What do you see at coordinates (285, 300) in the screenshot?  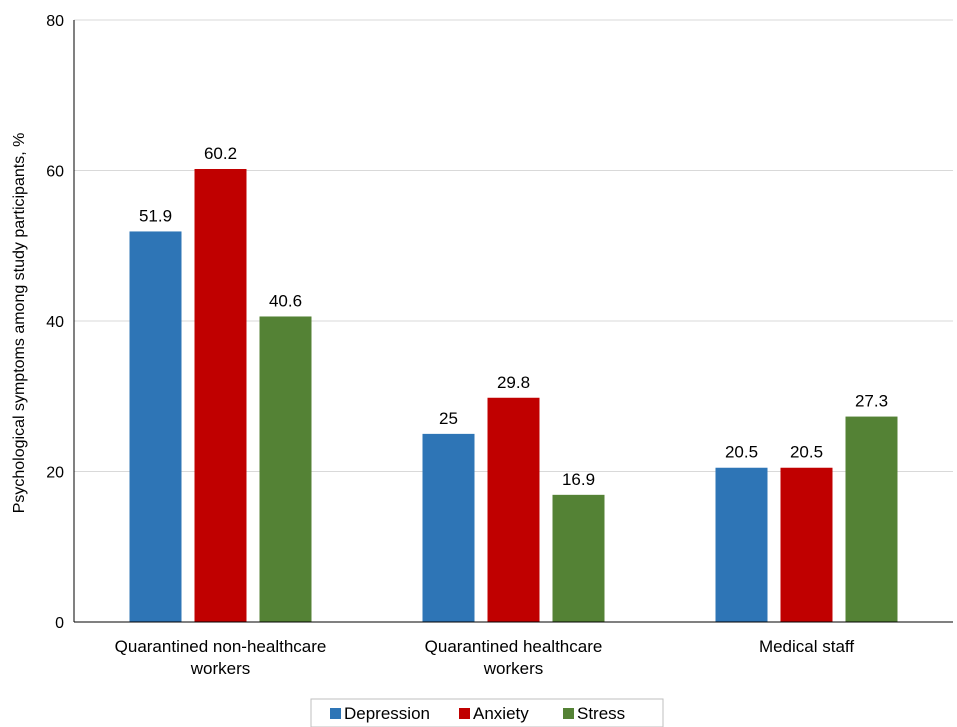 I see `data-label-stress: 40.6` at bounding box center [285, 300].